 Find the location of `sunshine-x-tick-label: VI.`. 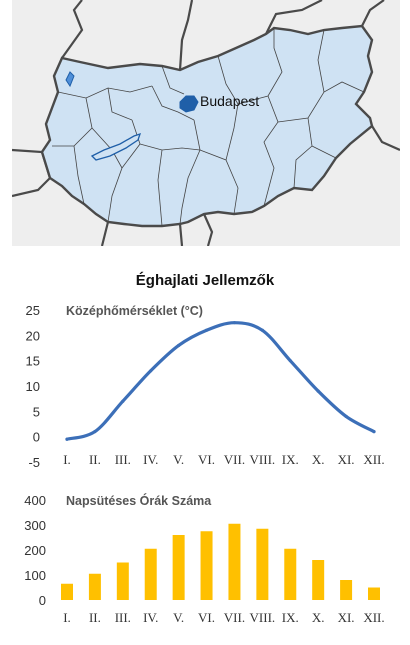

sunshine-x-tick-label: VI. is located at coordinates (206, 617).